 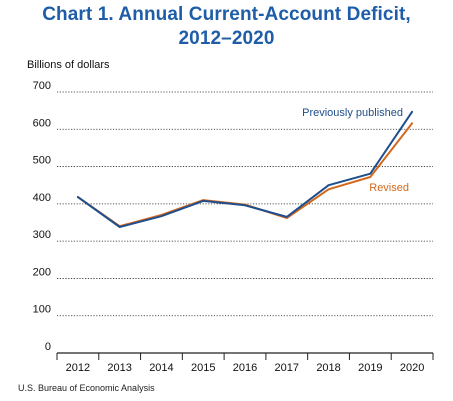 What do you see at coordinates (42, 272) in the screenshot?
I see `y-tick-label: 200` at bounding box center [42, 272].